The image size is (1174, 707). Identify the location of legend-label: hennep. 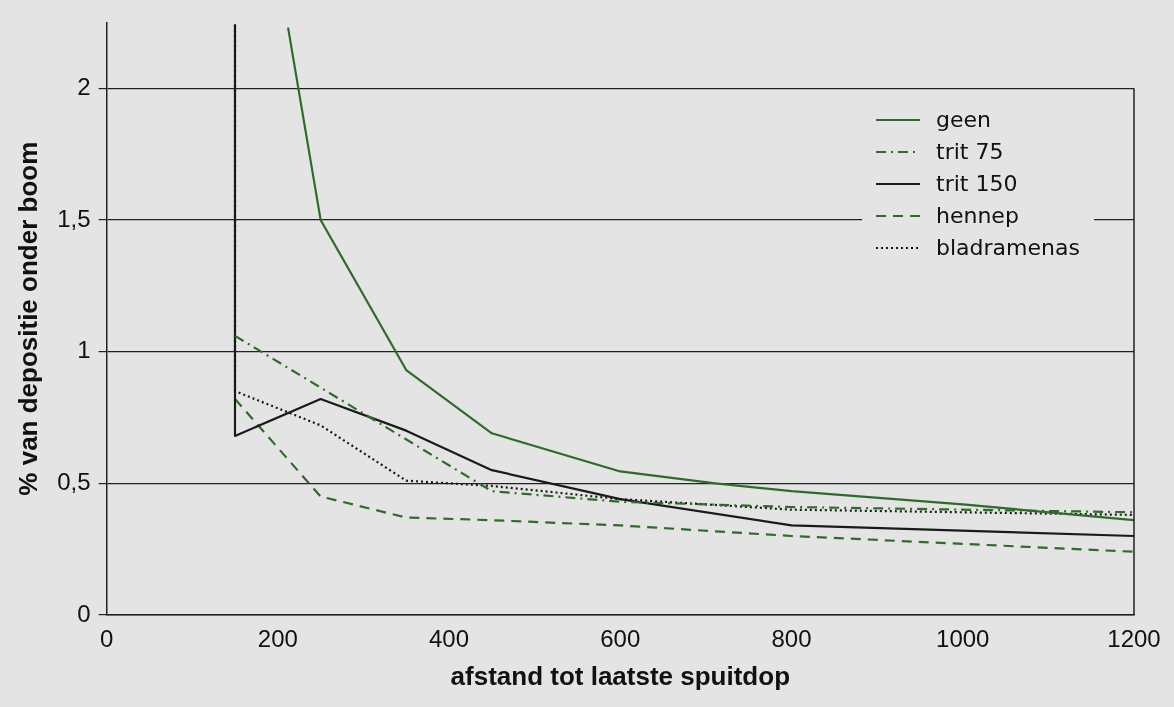
(977, 216).